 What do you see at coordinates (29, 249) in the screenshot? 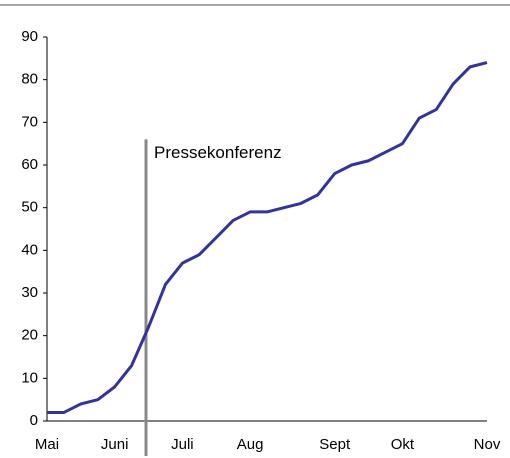
I see `y-tick-label: 40` at bounding box center [29, 249].